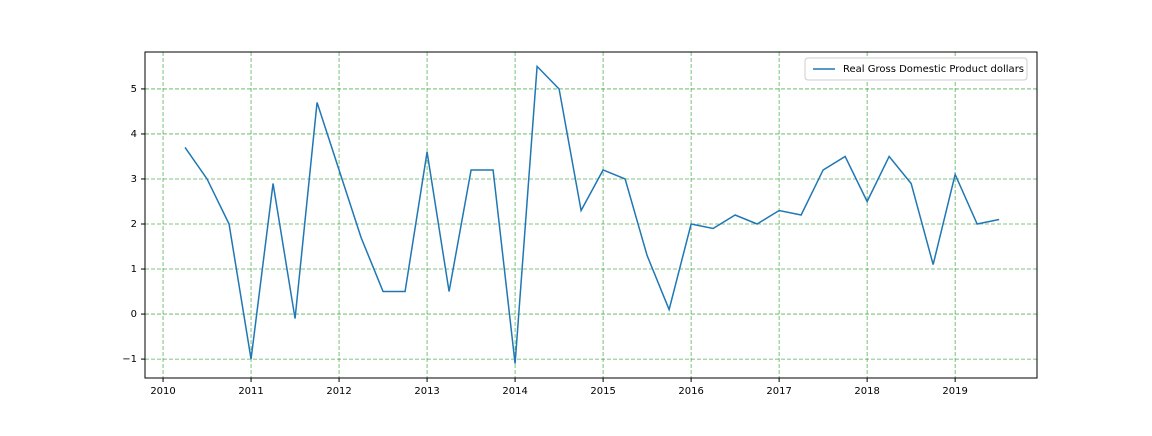  What do you see at coordinates (866, 391) in the screenshot?
I see `x-tick-label: 2018` at bounding box center [866, 391].